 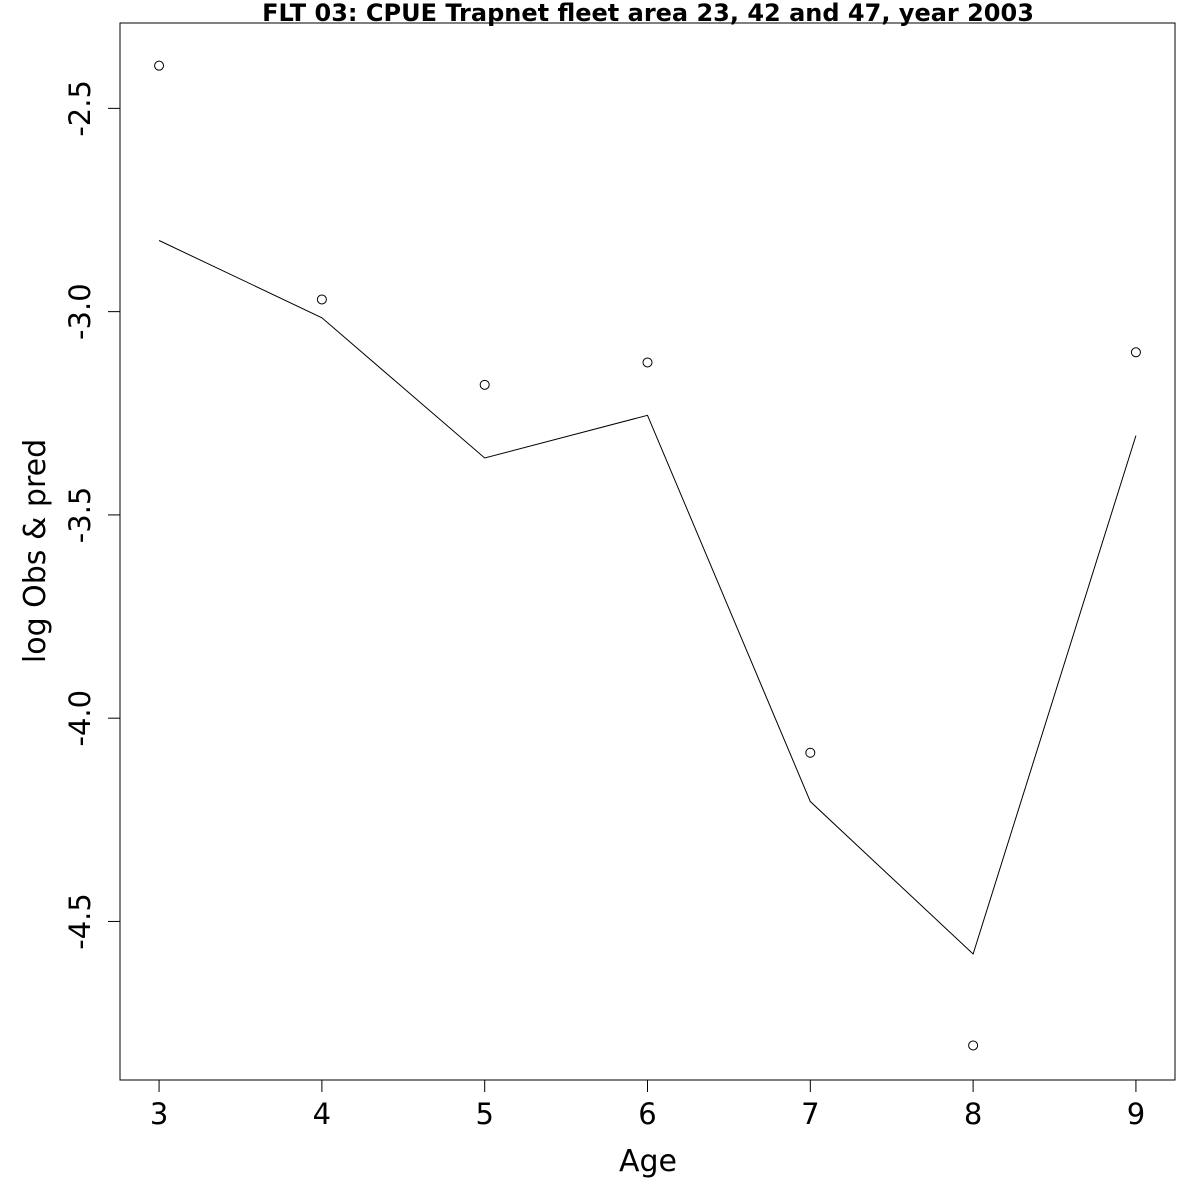 What do you see at coordinates (322, 1114) in the screenshot?
I see `x-tick-label: 4` at bounding box center [322, 1114].